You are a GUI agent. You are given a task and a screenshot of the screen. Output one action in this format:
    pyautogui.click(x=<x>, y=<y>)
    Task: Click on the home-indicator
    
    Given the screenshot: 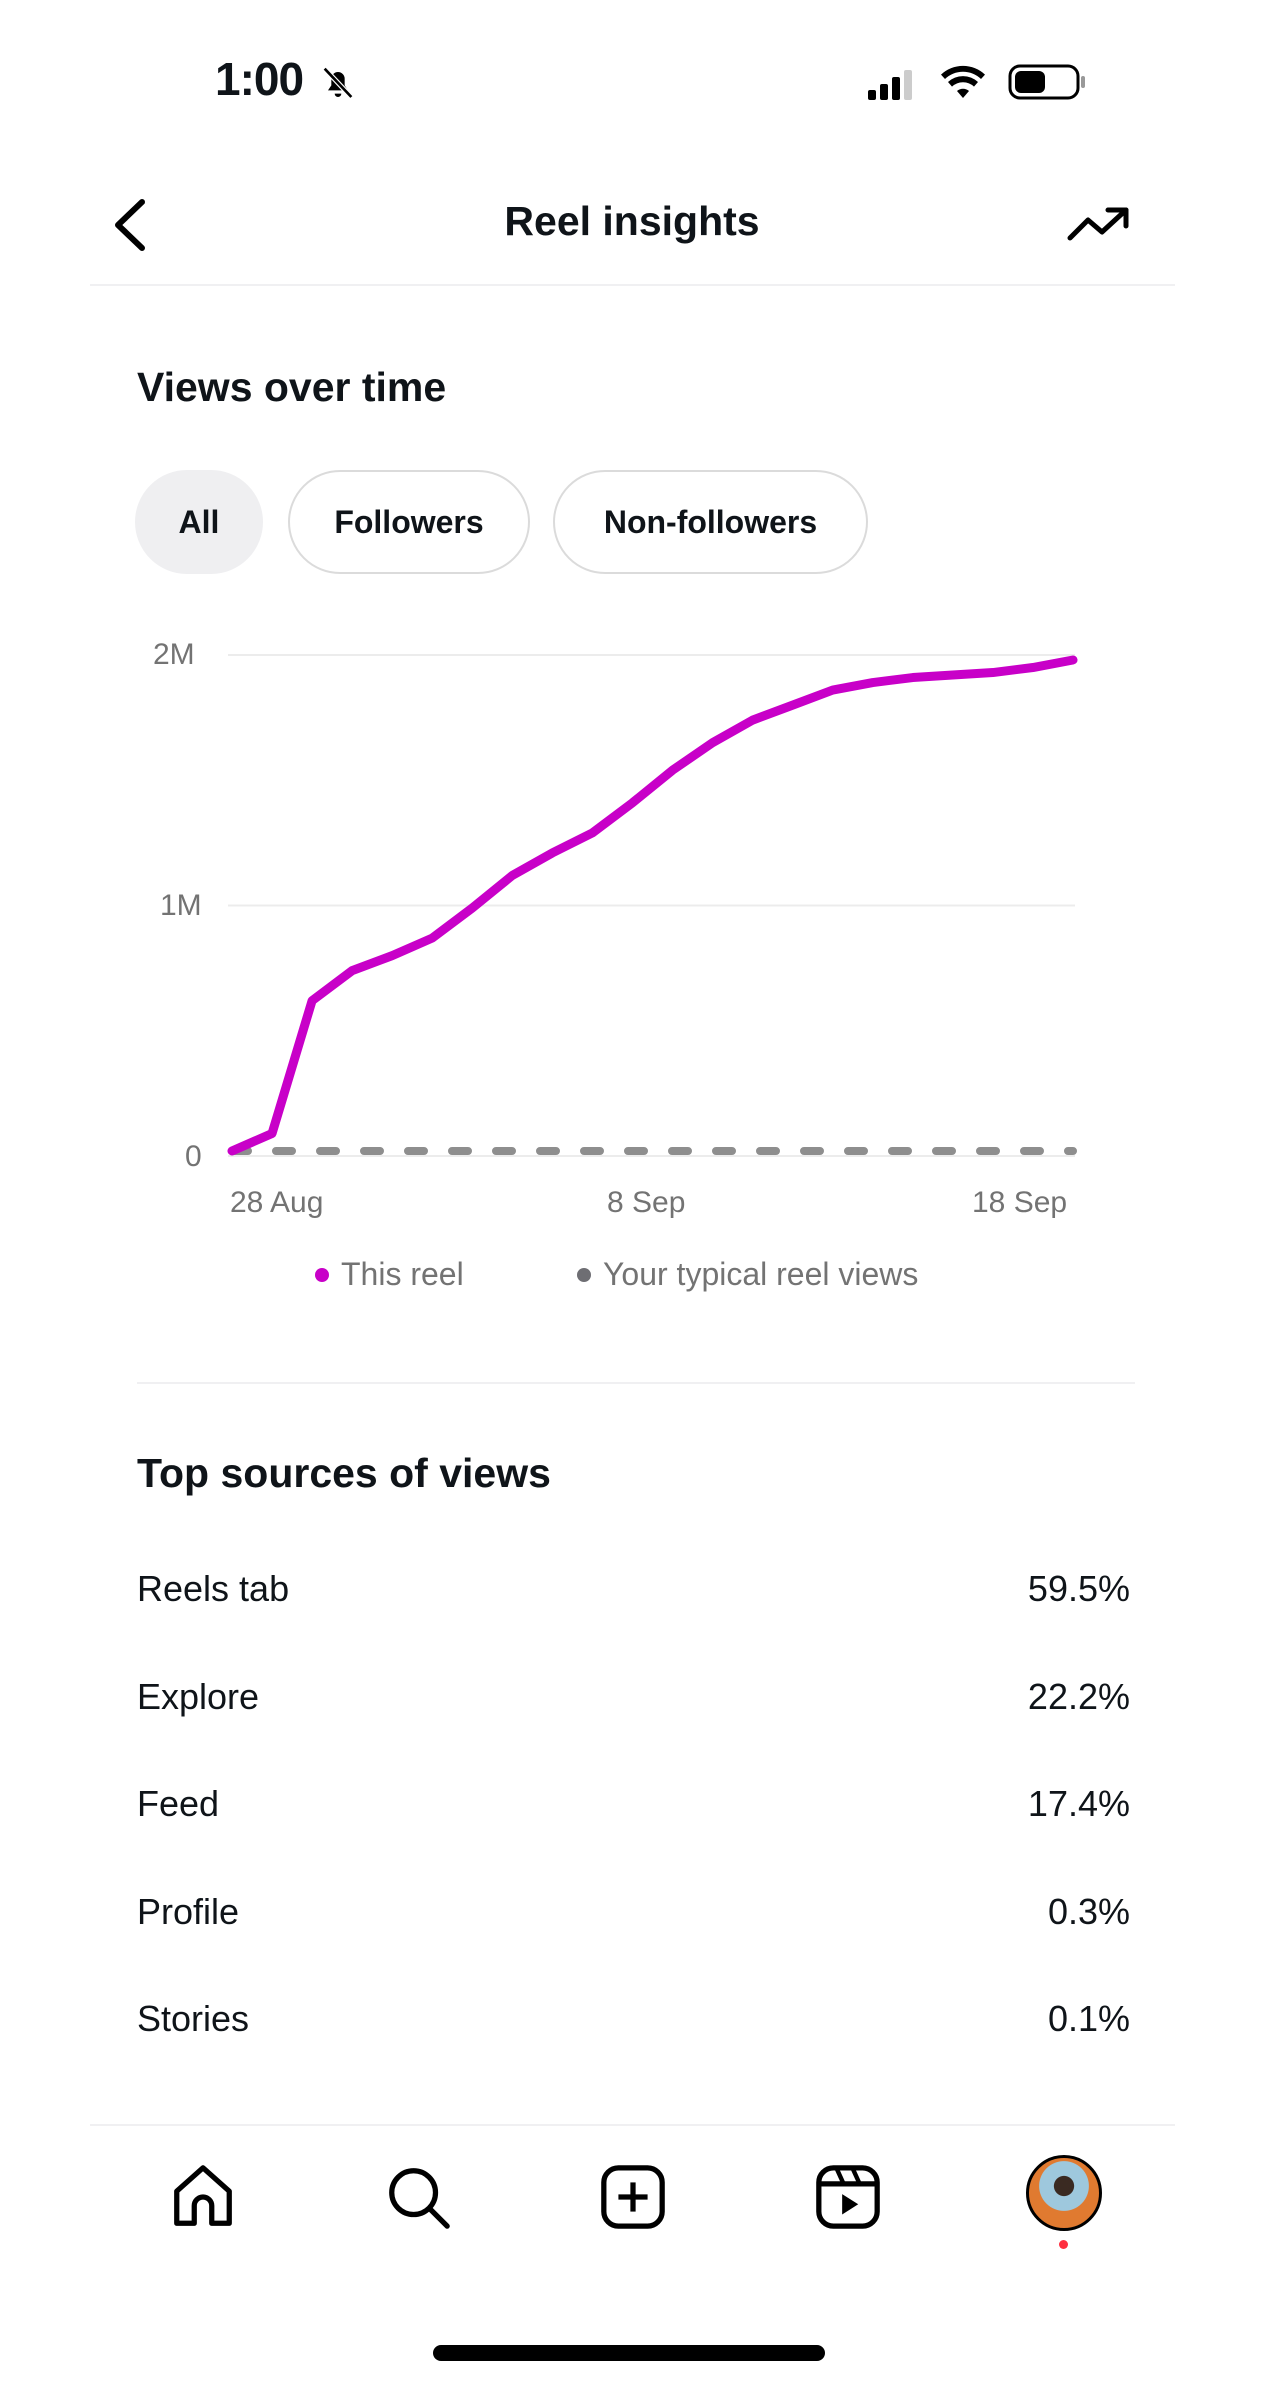 What is the action you would take?
    pyautogui.click(x=629, y=2353)
    